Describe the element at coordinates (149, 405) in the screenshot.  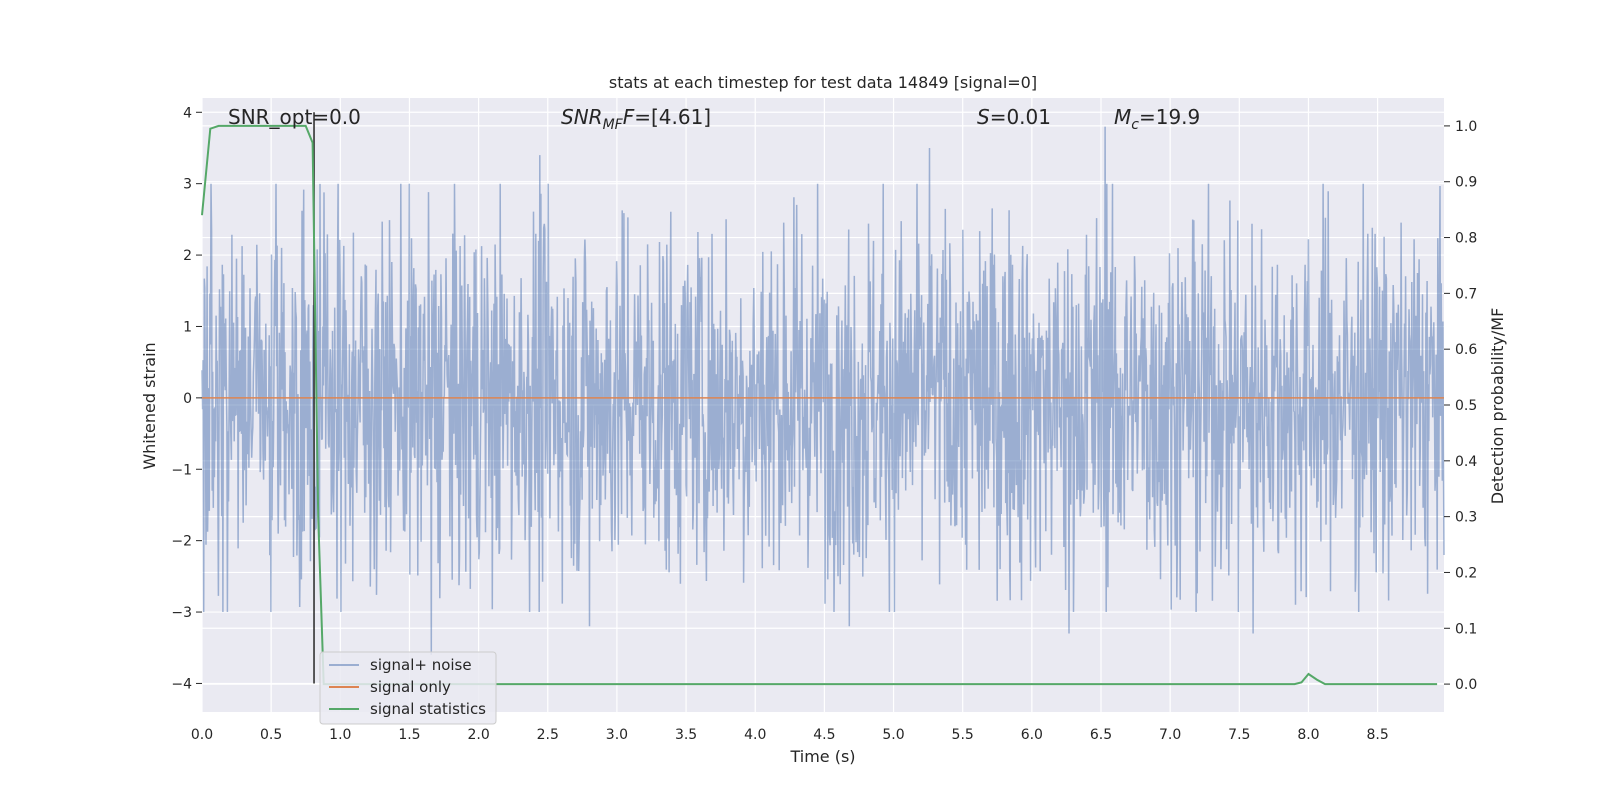
I see `y-axis-label: Whitened strain` at that location.